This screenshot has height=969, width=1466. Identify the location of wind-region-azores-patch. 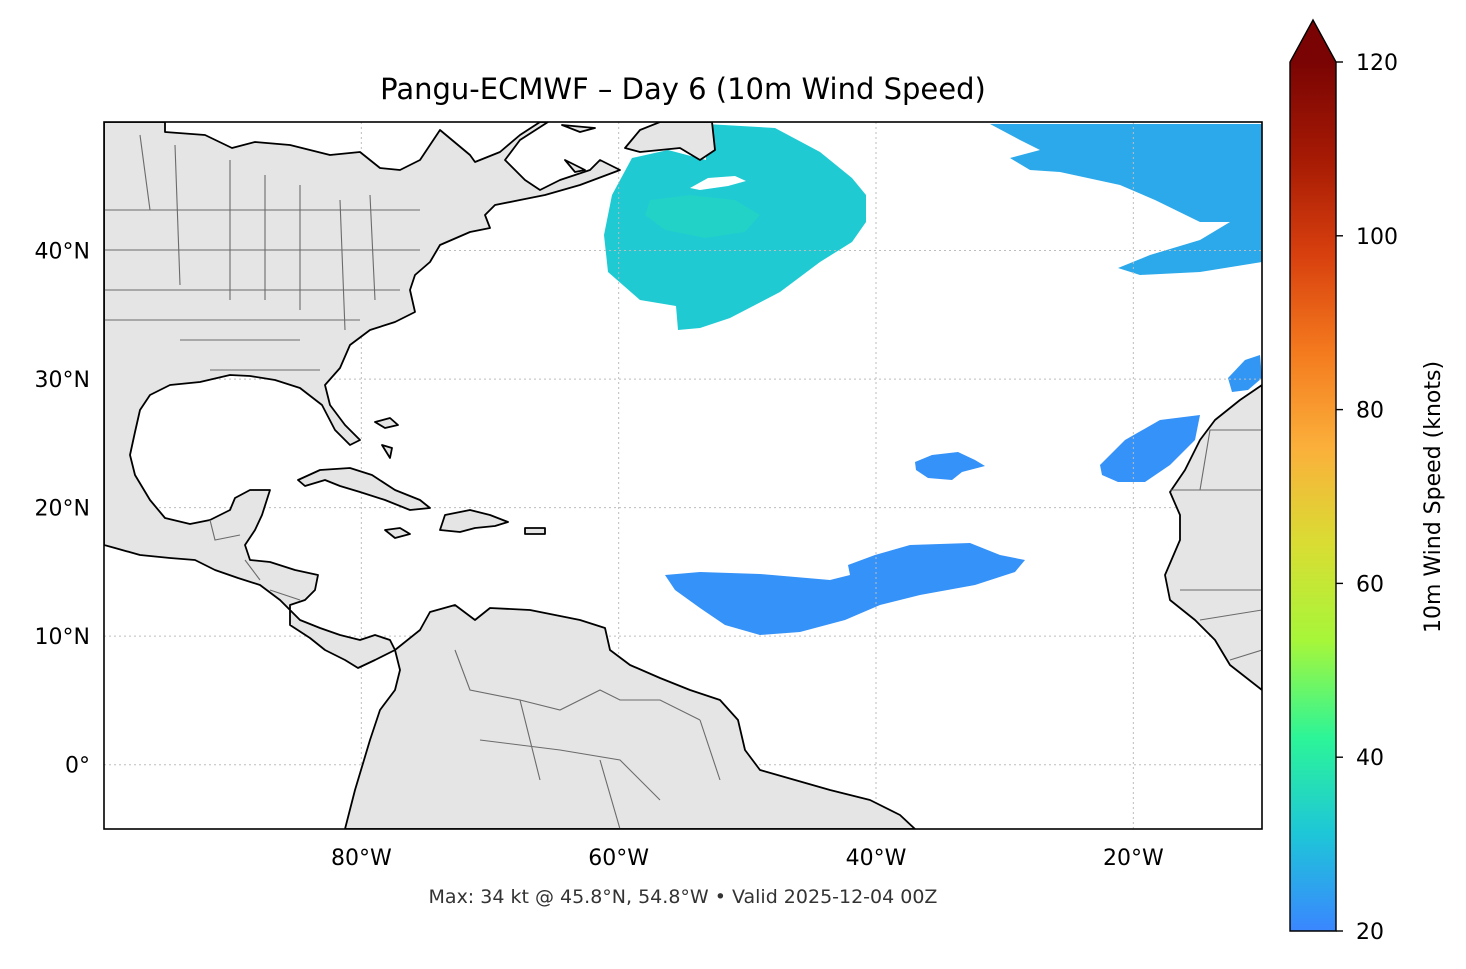
(1245, 373).